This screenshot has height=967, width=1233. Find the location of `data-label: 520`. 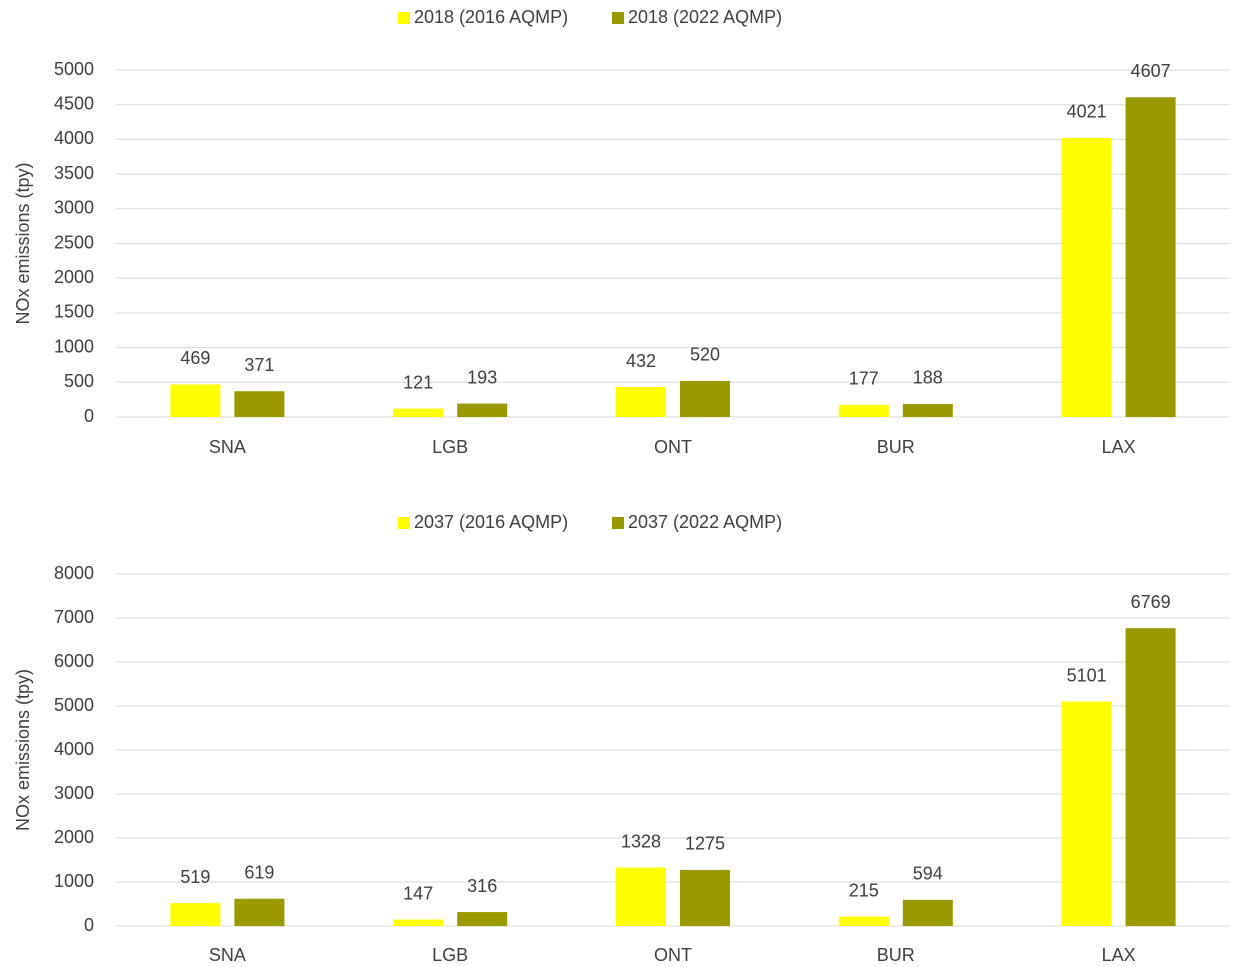

data-label: 520 is located at coordinates (705, 355).